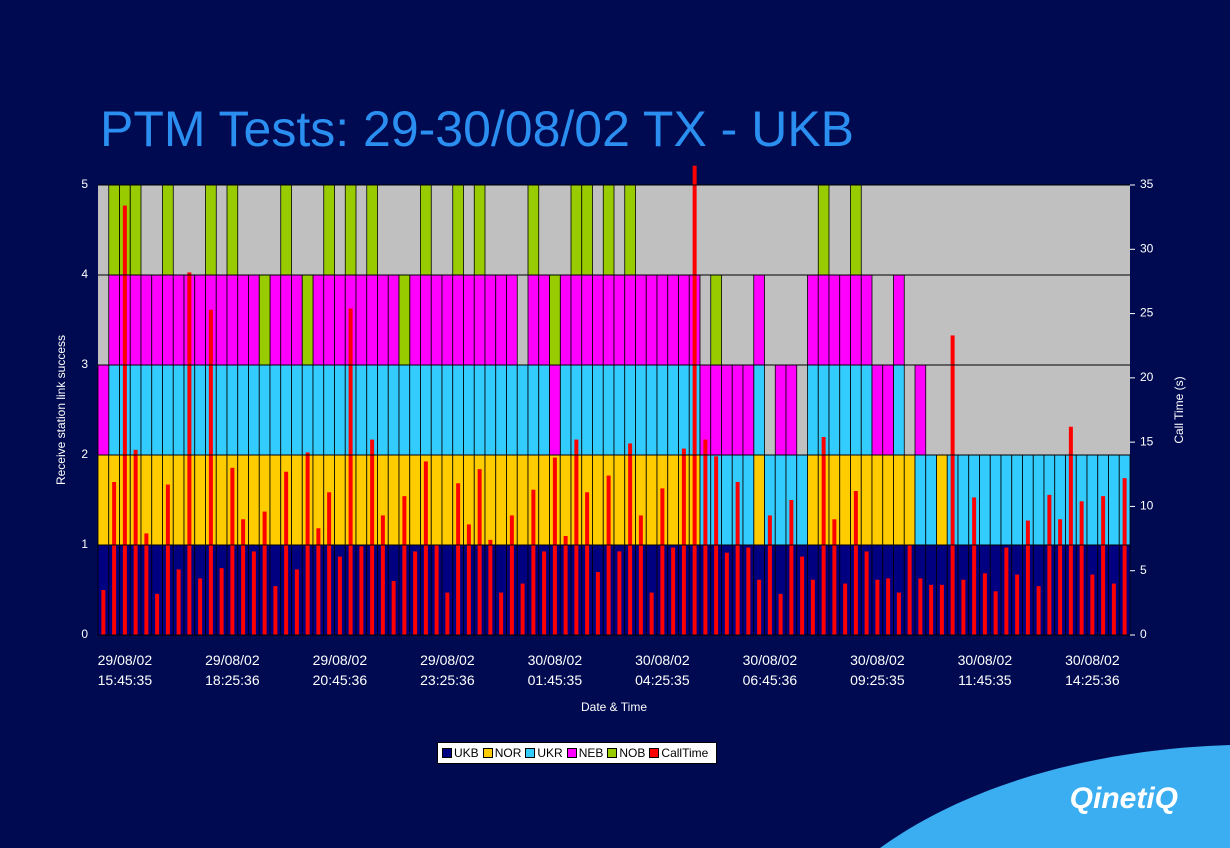  What do you see at coordinates (447, 670) in the screenshot?
I see `x-tick-label: 29/08/02 23:25:36` at bounding box center [447, 670].